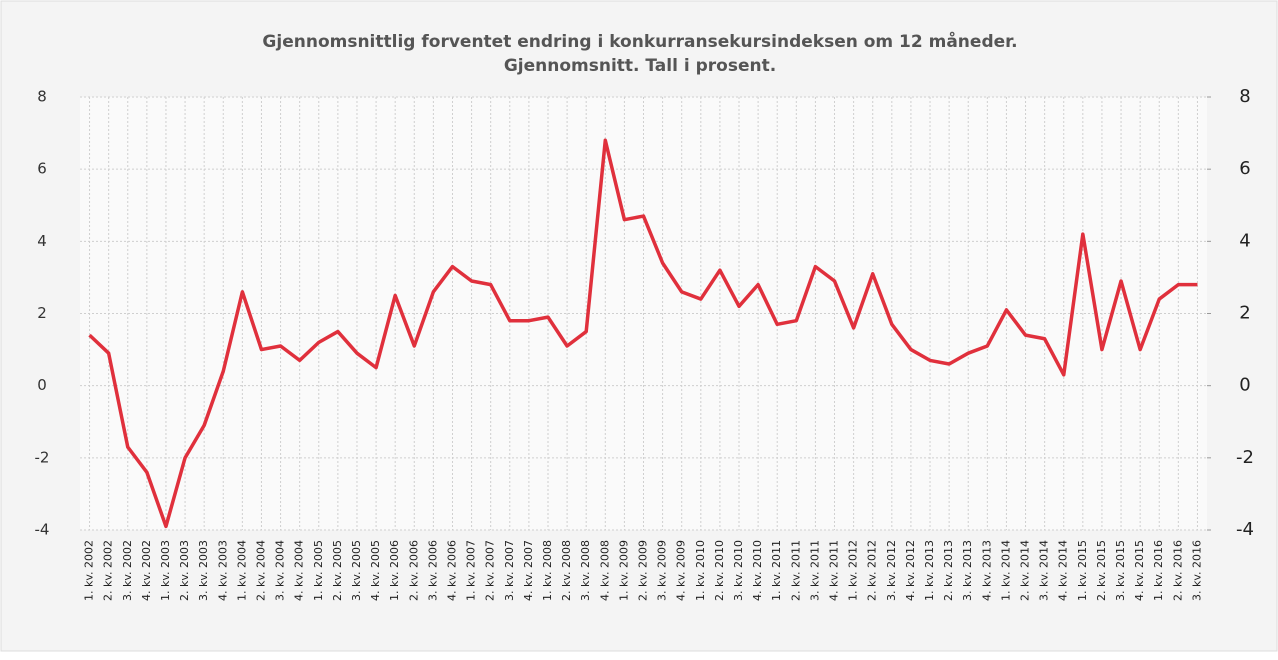 The height and width of the screenshot is (660, 1278). I want to click on x-tick-label: 1. kv. 2002, so click(89, 570).